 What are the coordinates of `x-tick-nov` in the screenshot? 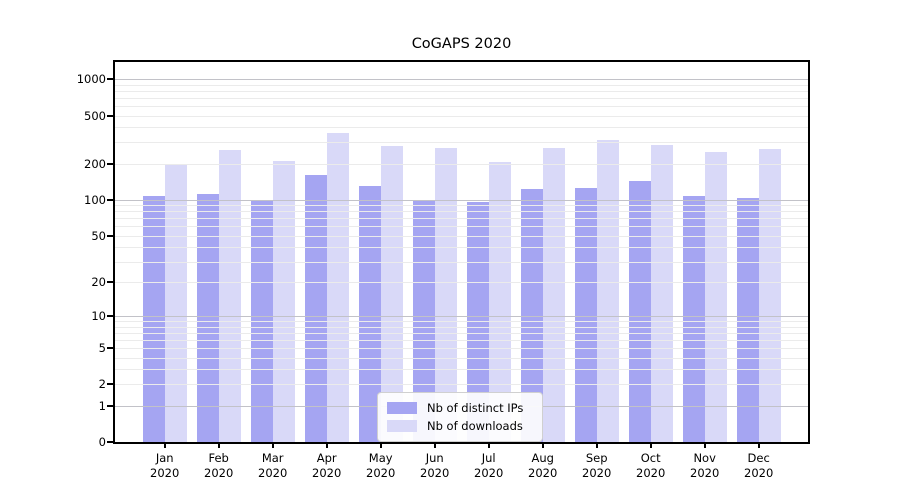 It's located at (704, 446).